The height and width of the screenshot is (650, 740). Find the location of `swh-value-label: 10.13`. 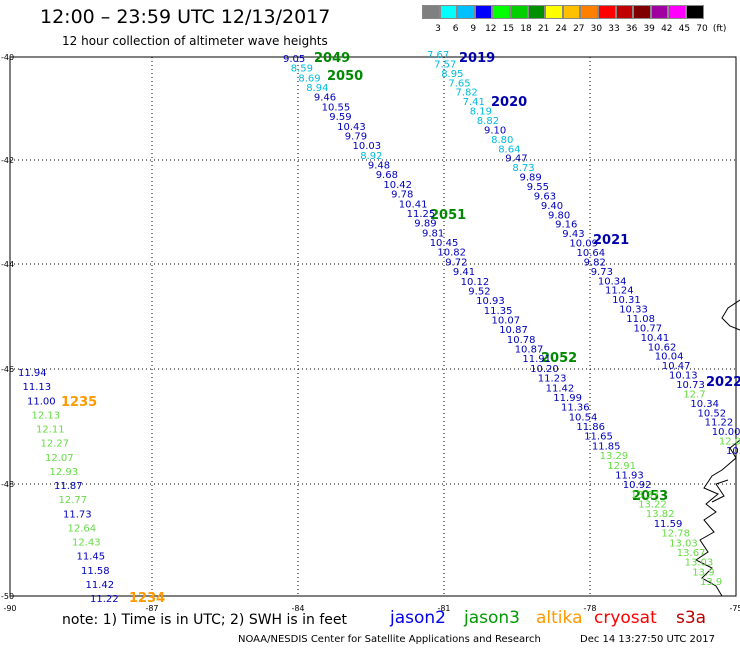

swh-value-label: 10.13 is located at coordinates (683, 376).